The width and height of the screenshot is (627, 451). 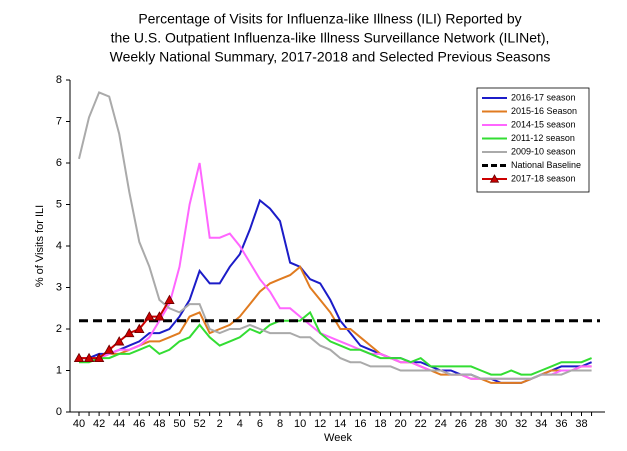 What do you see at coordinates (544, 111) in the screenshot?
I see `legend-label: 2015-16 Season` at bounding box center [544, 111].